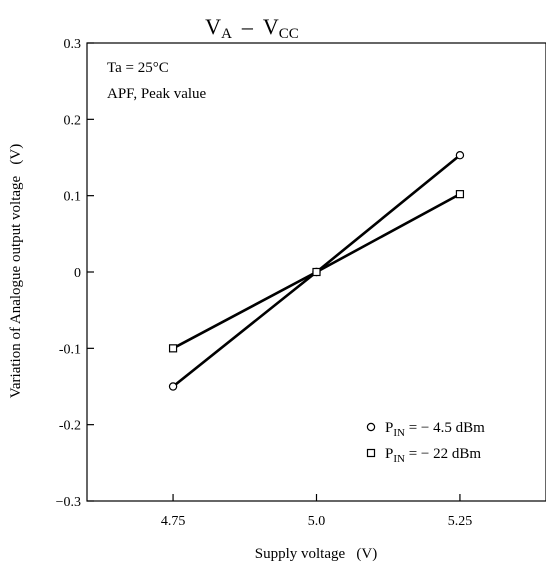  I want to click on legend-marker-circle, so click(371, 427).